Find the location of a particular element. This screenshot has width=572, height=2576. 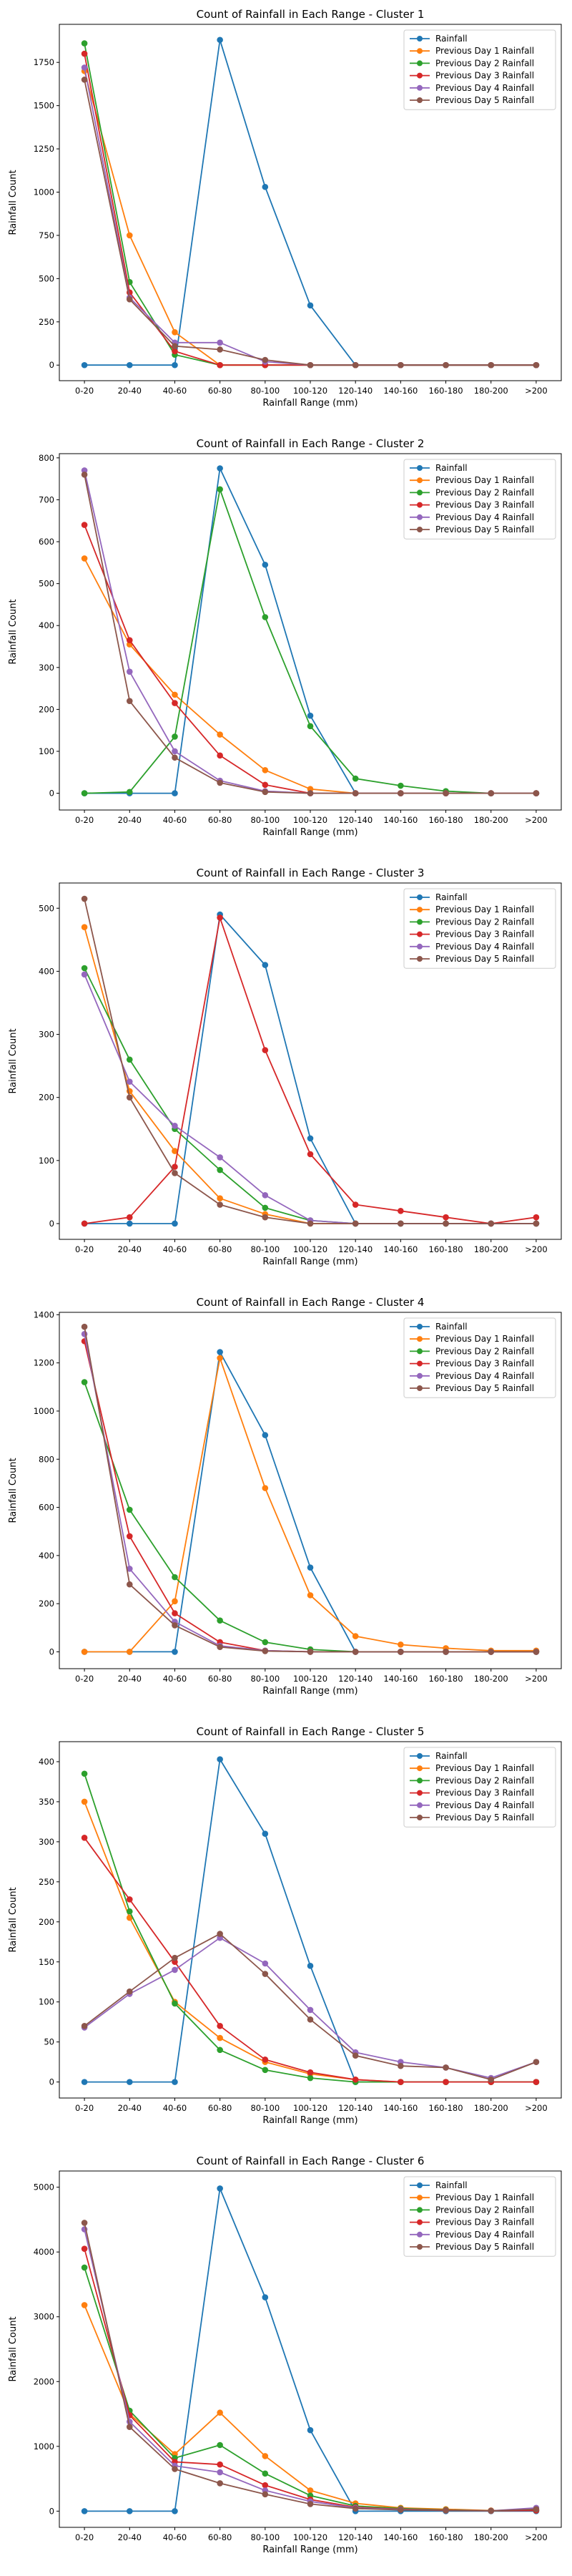

x-tick-label: 140-160 is located at coordinates (400, 1679).